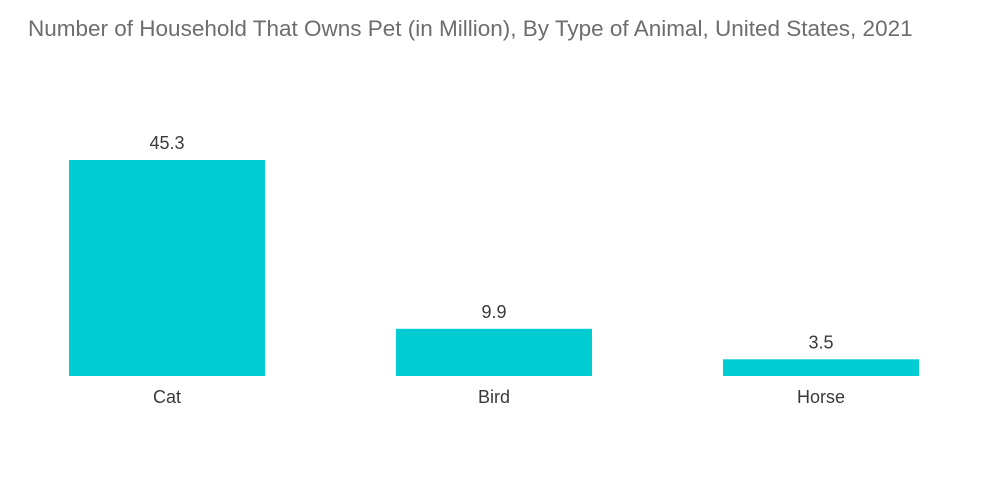 This screenshot has width=1000, height=504. I want to click on category-labels-group: Cat Bird Horse, so click(499, 397).